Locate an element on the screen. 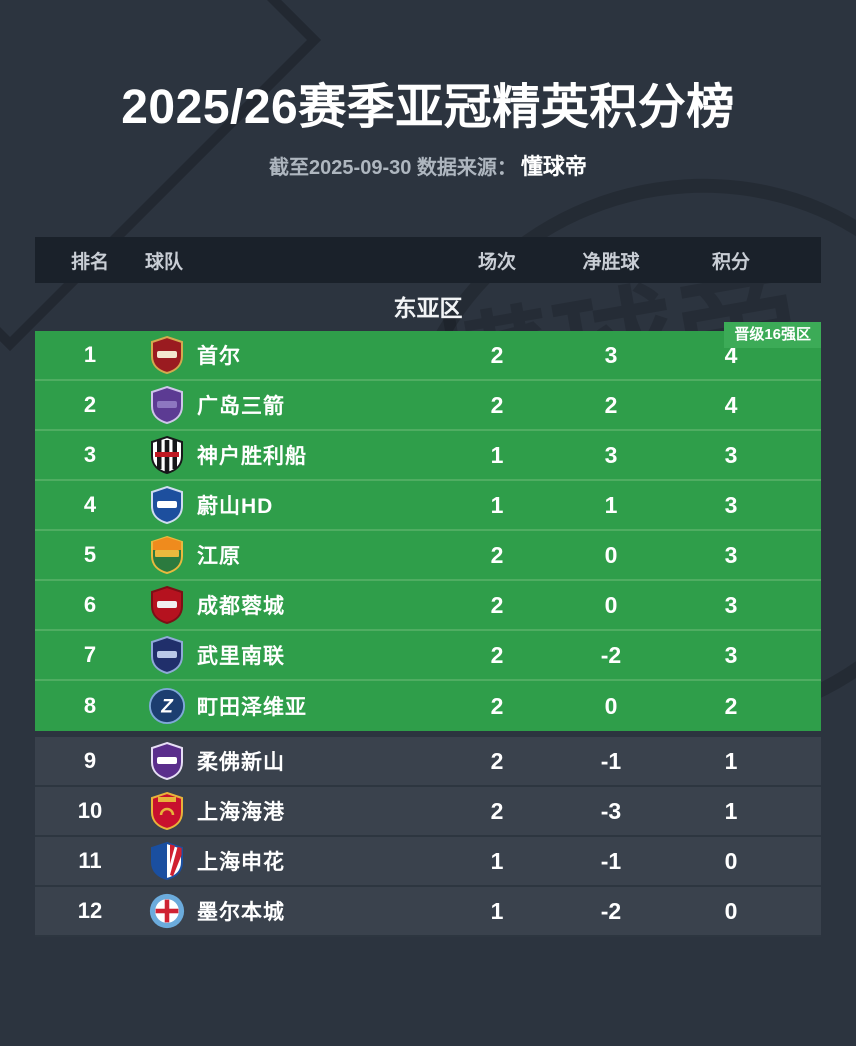 The width and height of the screenshot is (856, 1046). column-header-rank: 排名 is located at coordinates (89, 262).